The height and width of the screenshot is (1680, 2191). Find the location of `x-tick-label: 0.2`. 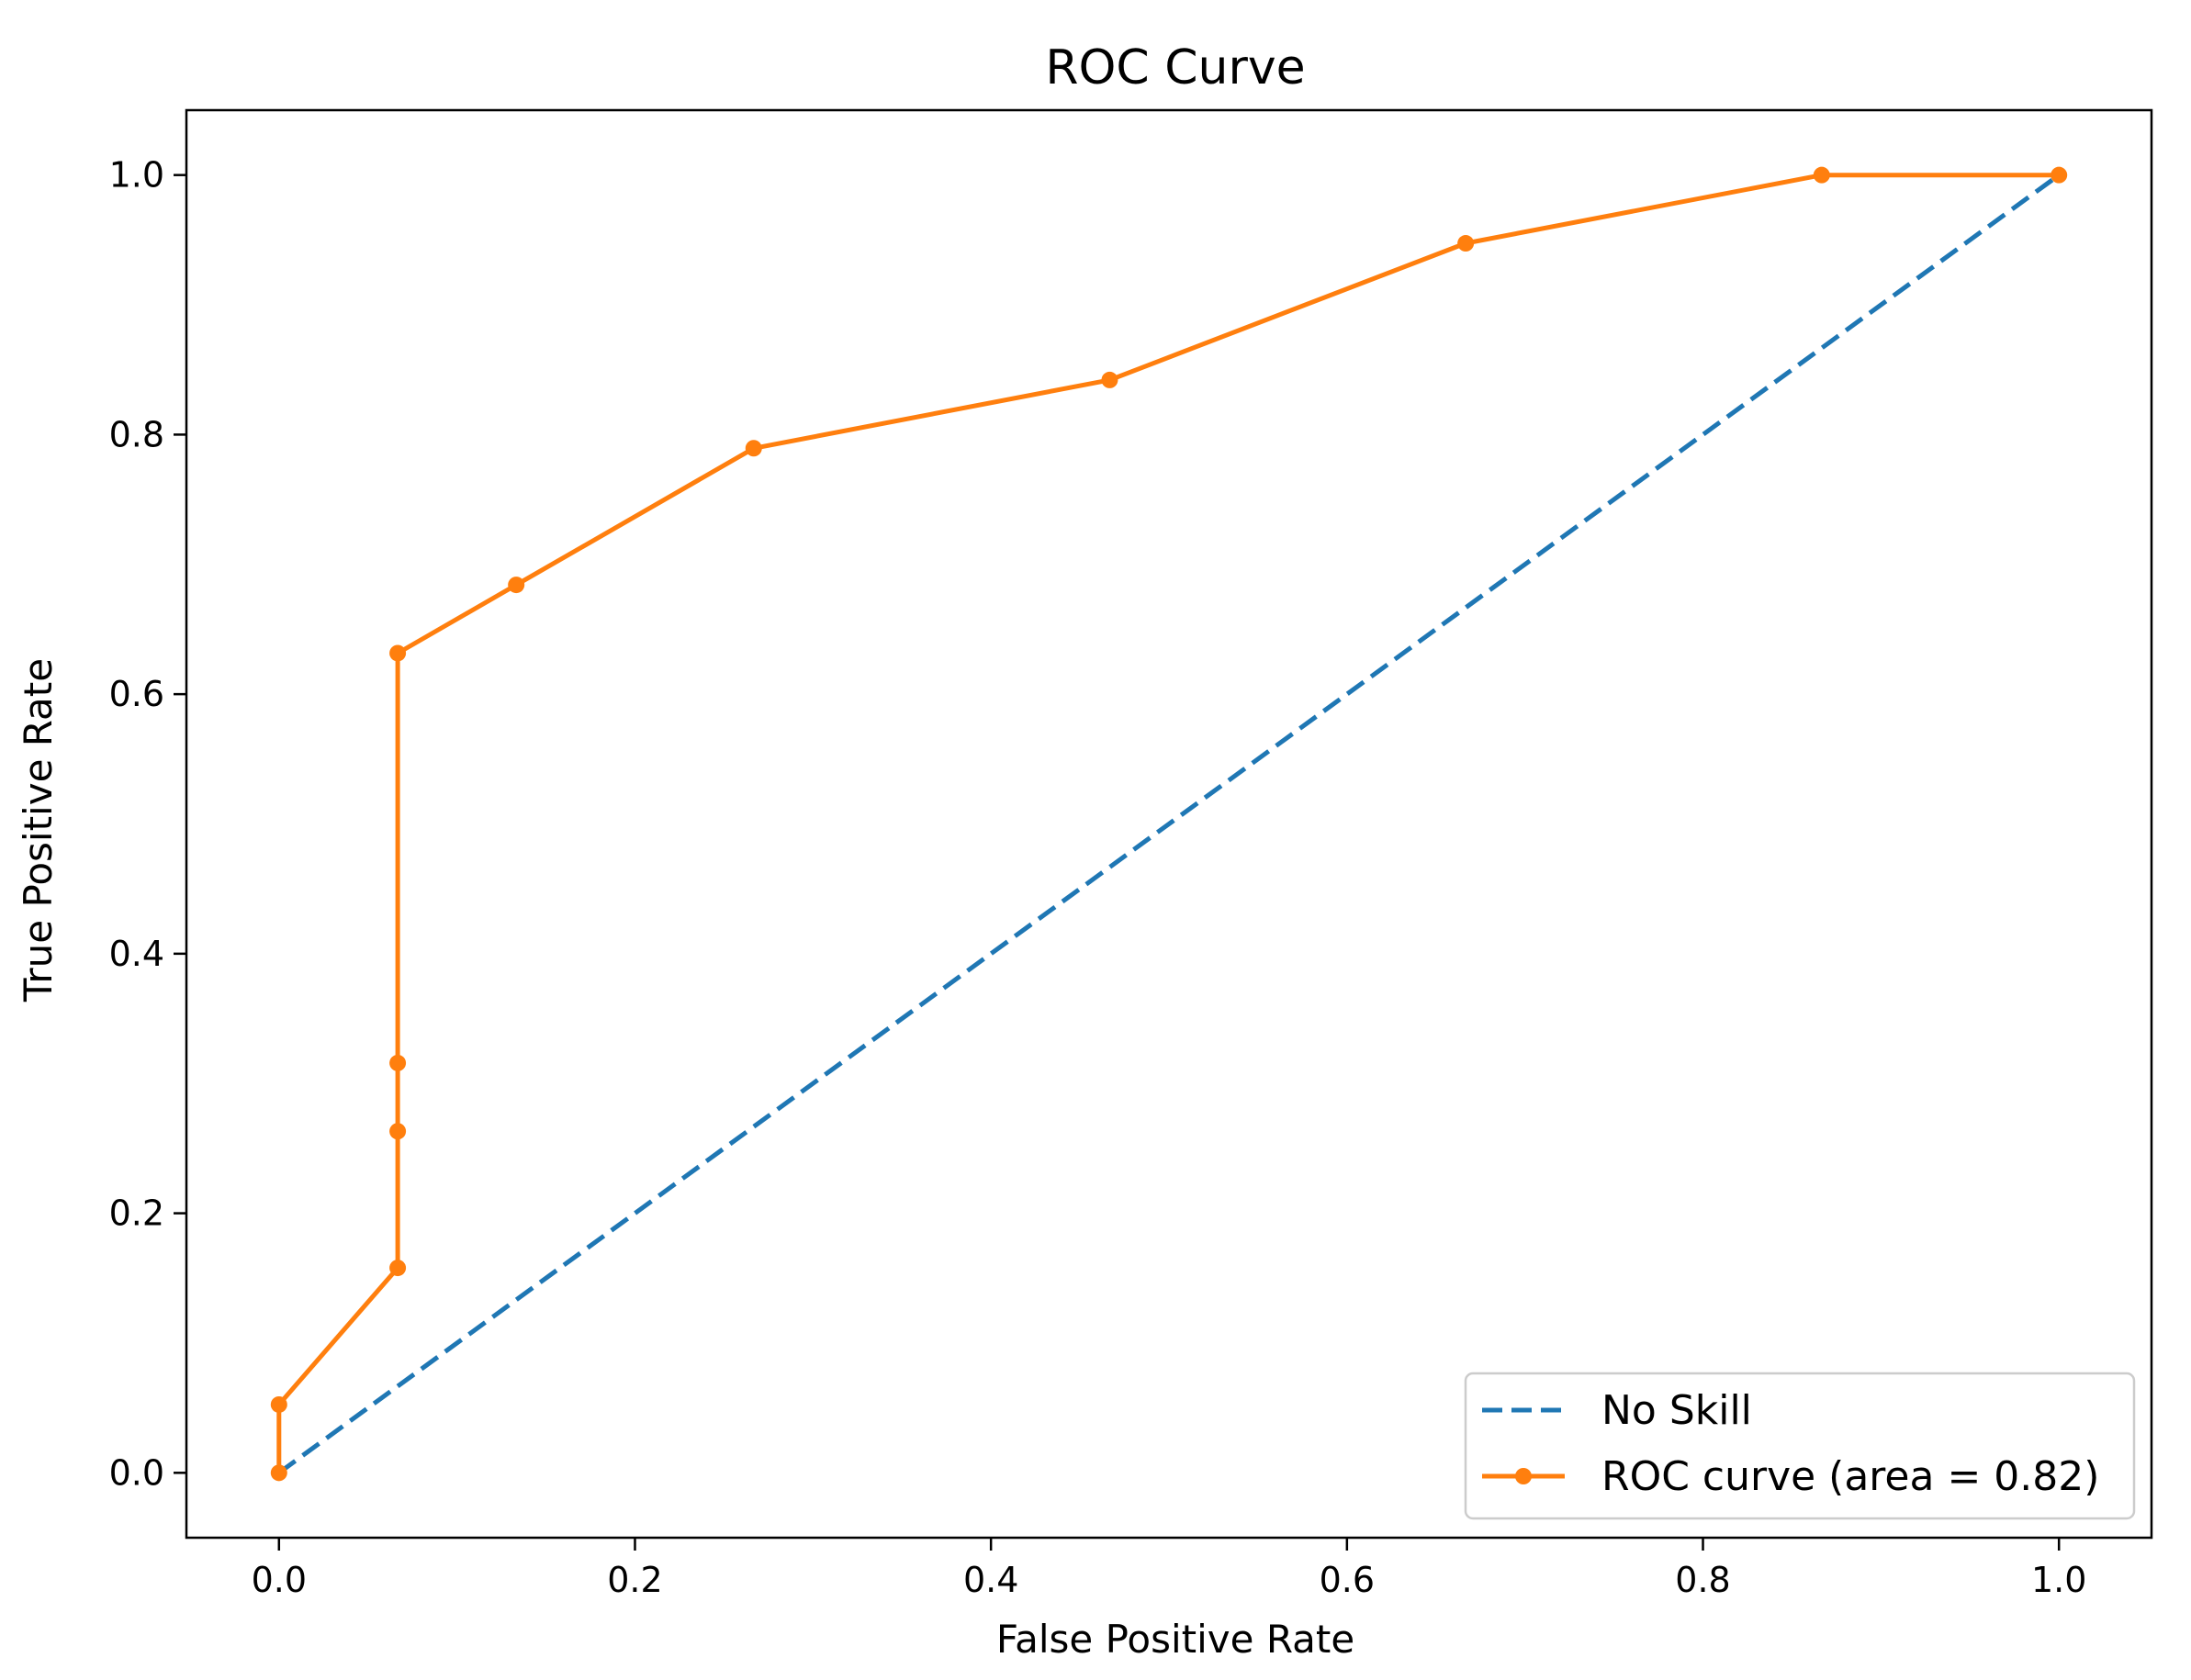

x-tick-label: 0.2 is located at coordinates (634, 1580).